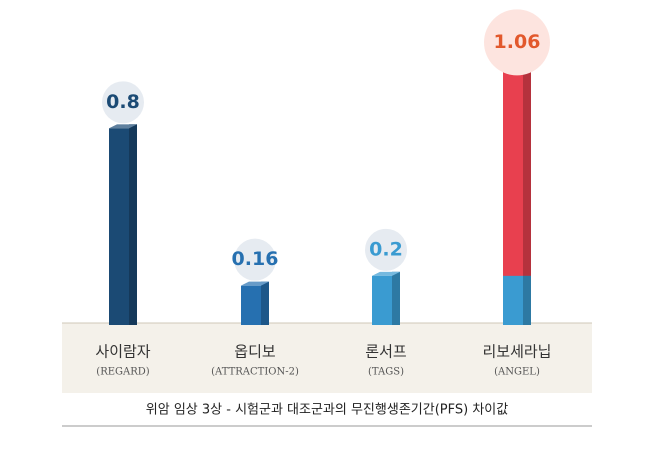 This screenshot has height=463, width=654. What do you see at coordinates (255, 372) in the screenshot?
I see `x-tick-sublabel: (ATTRACTION-2)` at bounding box center [255, 372].